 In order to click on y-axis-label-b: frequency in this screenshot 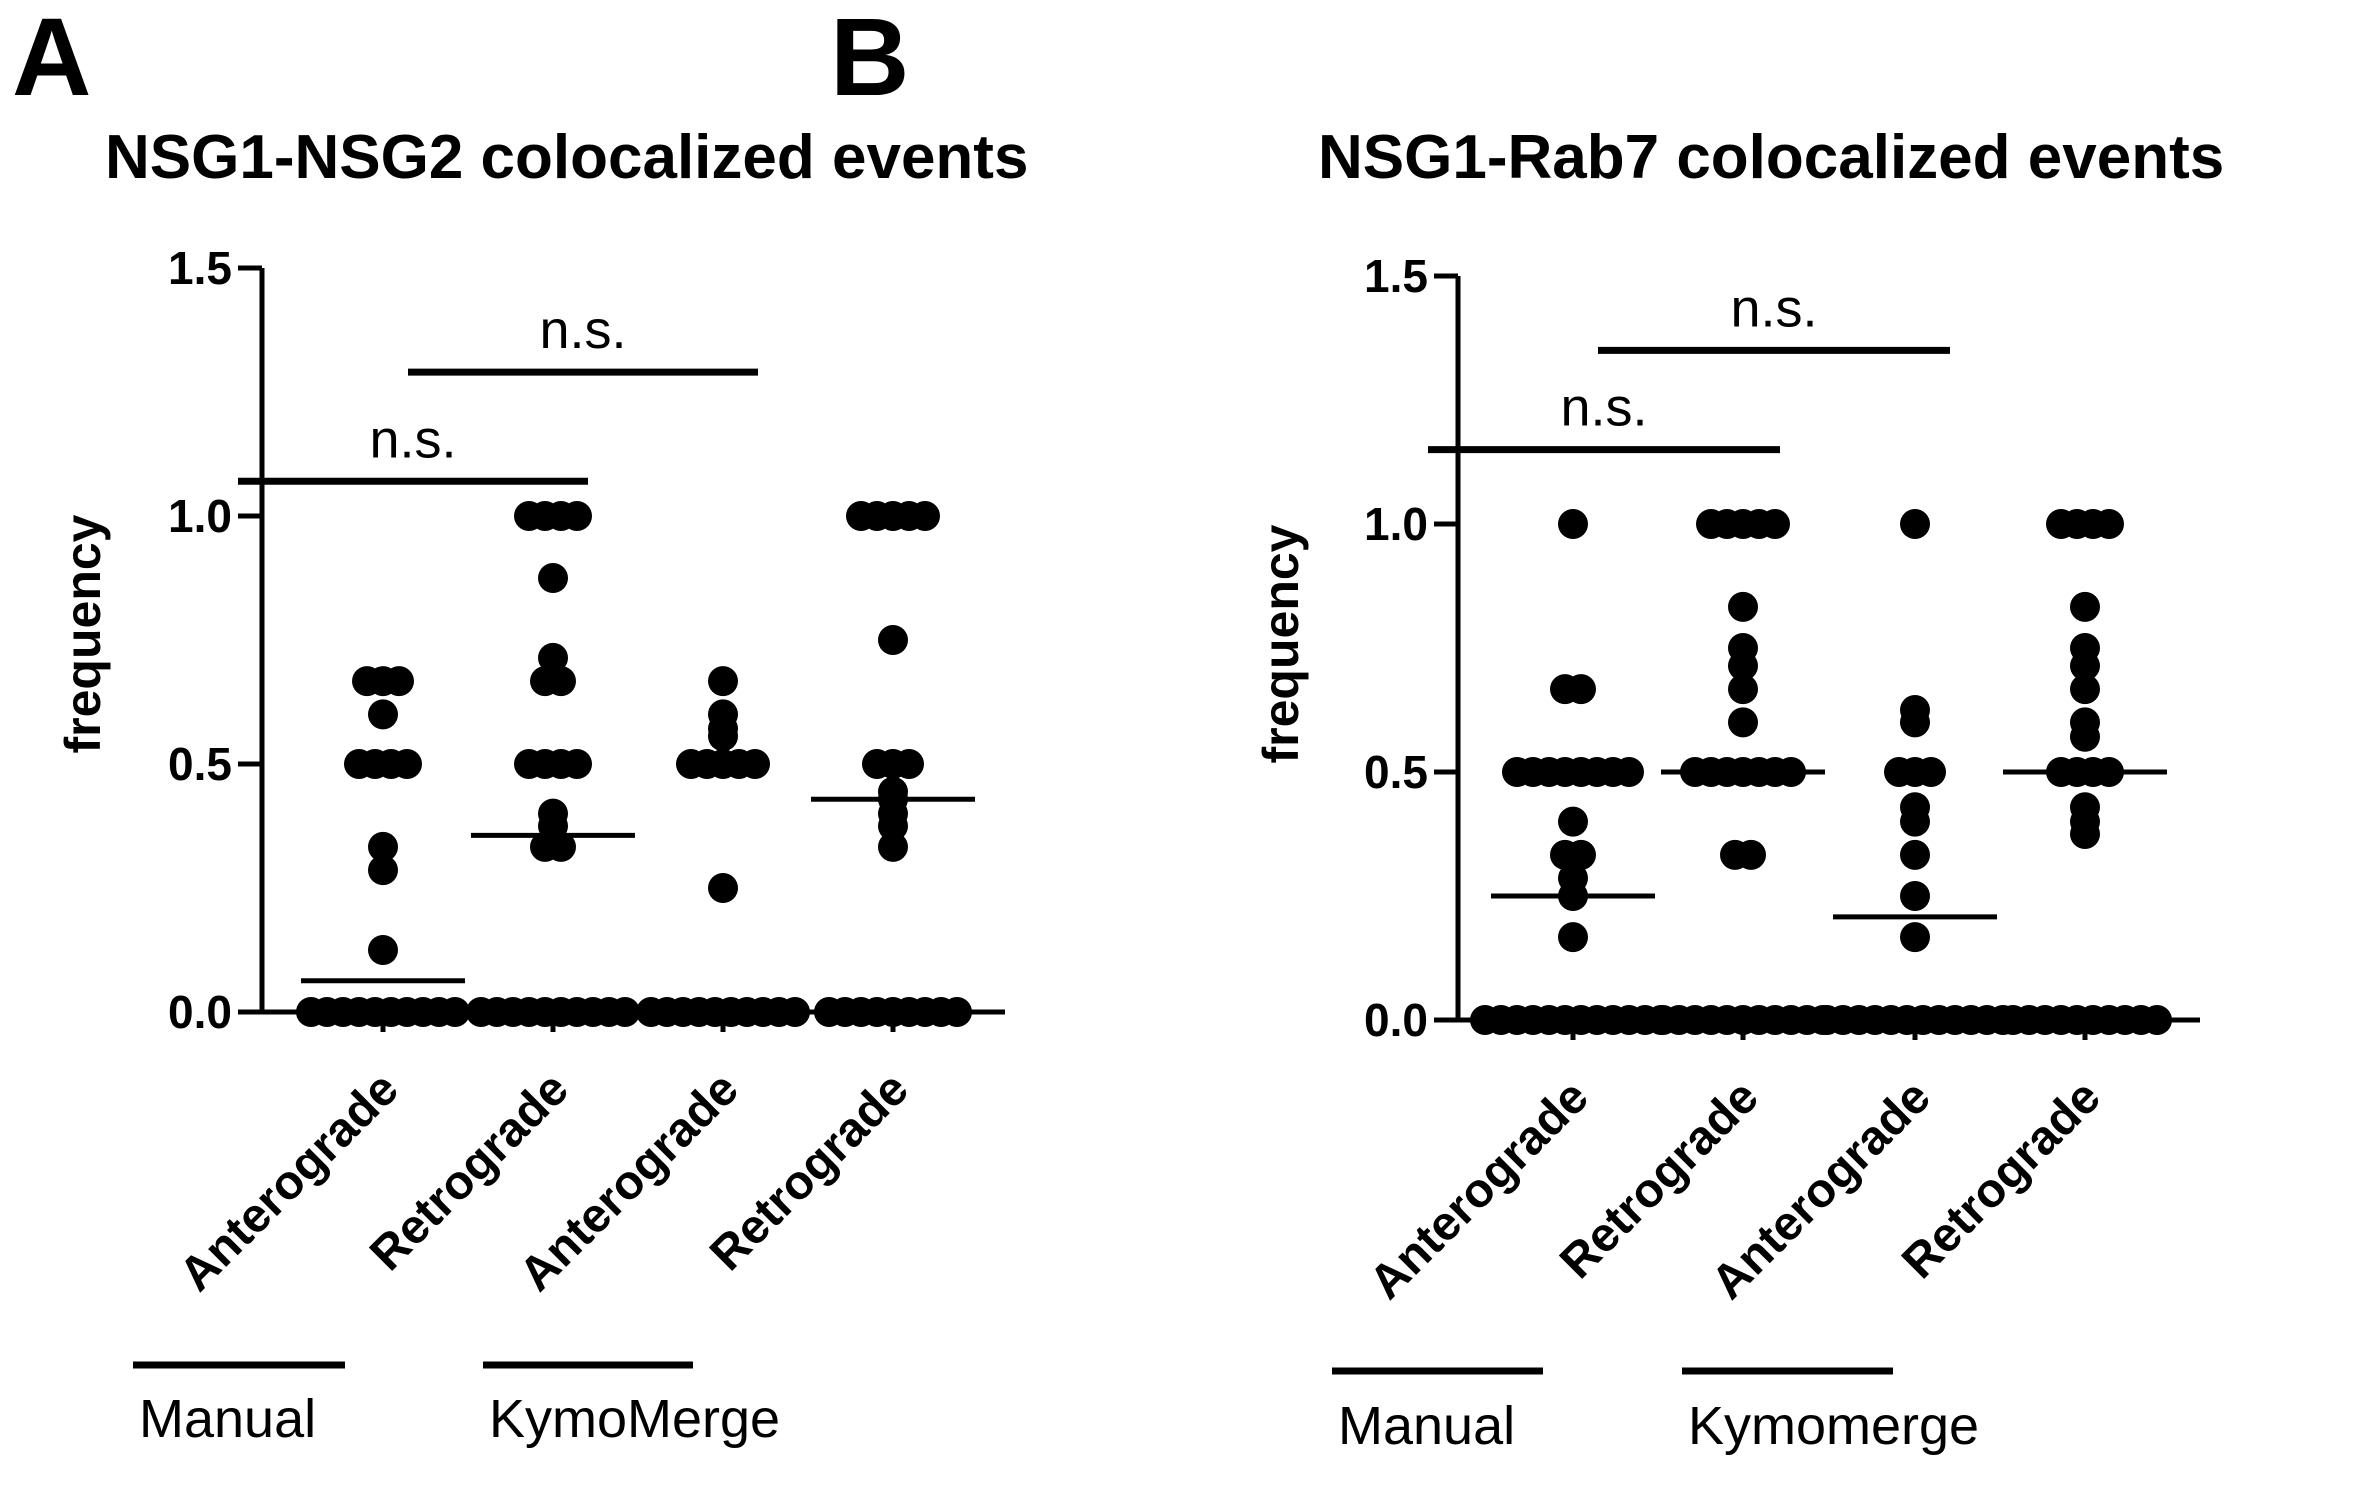, I will do `click(1281, 643)`.